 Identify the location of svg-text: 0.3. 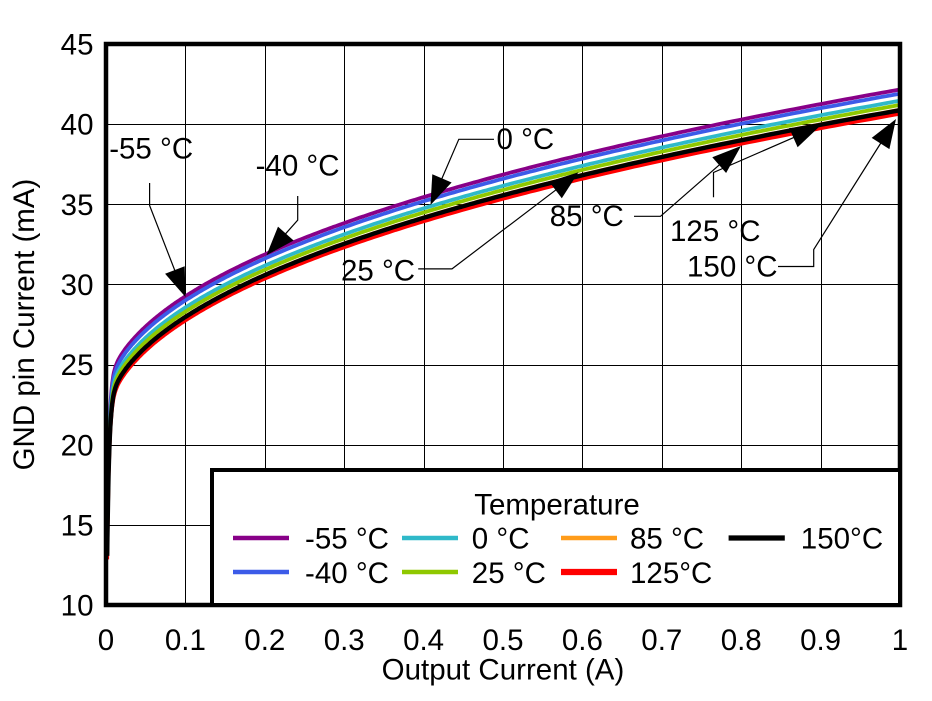
(344, 640).